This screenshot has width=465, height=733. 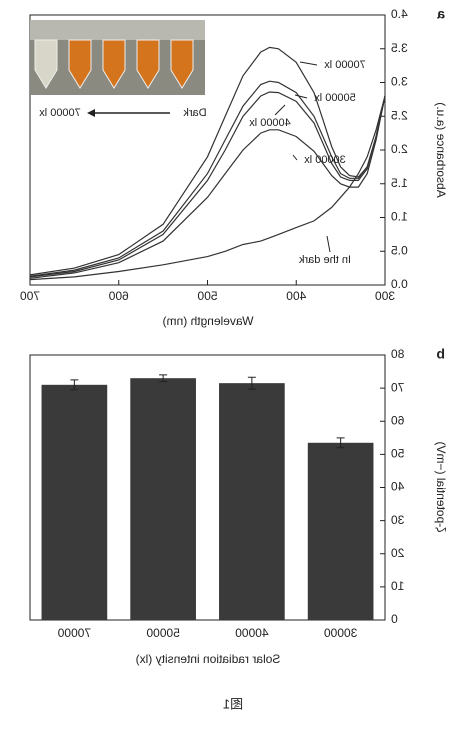 What do you see at coordinates (208, 659) in the screenshot?
I see `x-axis-label: Solar radiation intensity (lx)` at bounding box center [208, 659].